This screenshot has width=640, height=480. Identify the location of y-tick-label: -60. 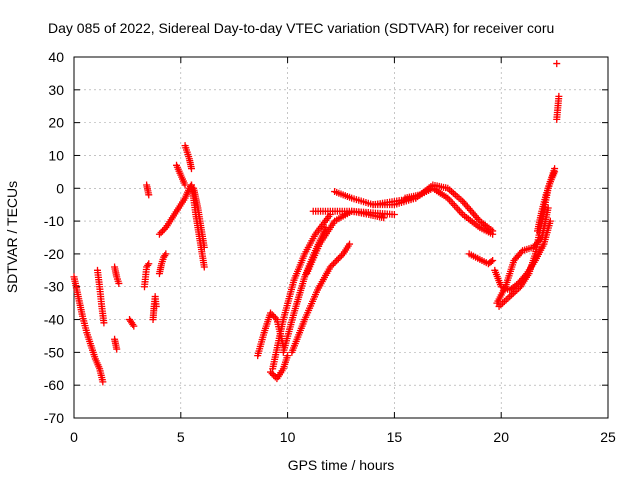
(54, 385).